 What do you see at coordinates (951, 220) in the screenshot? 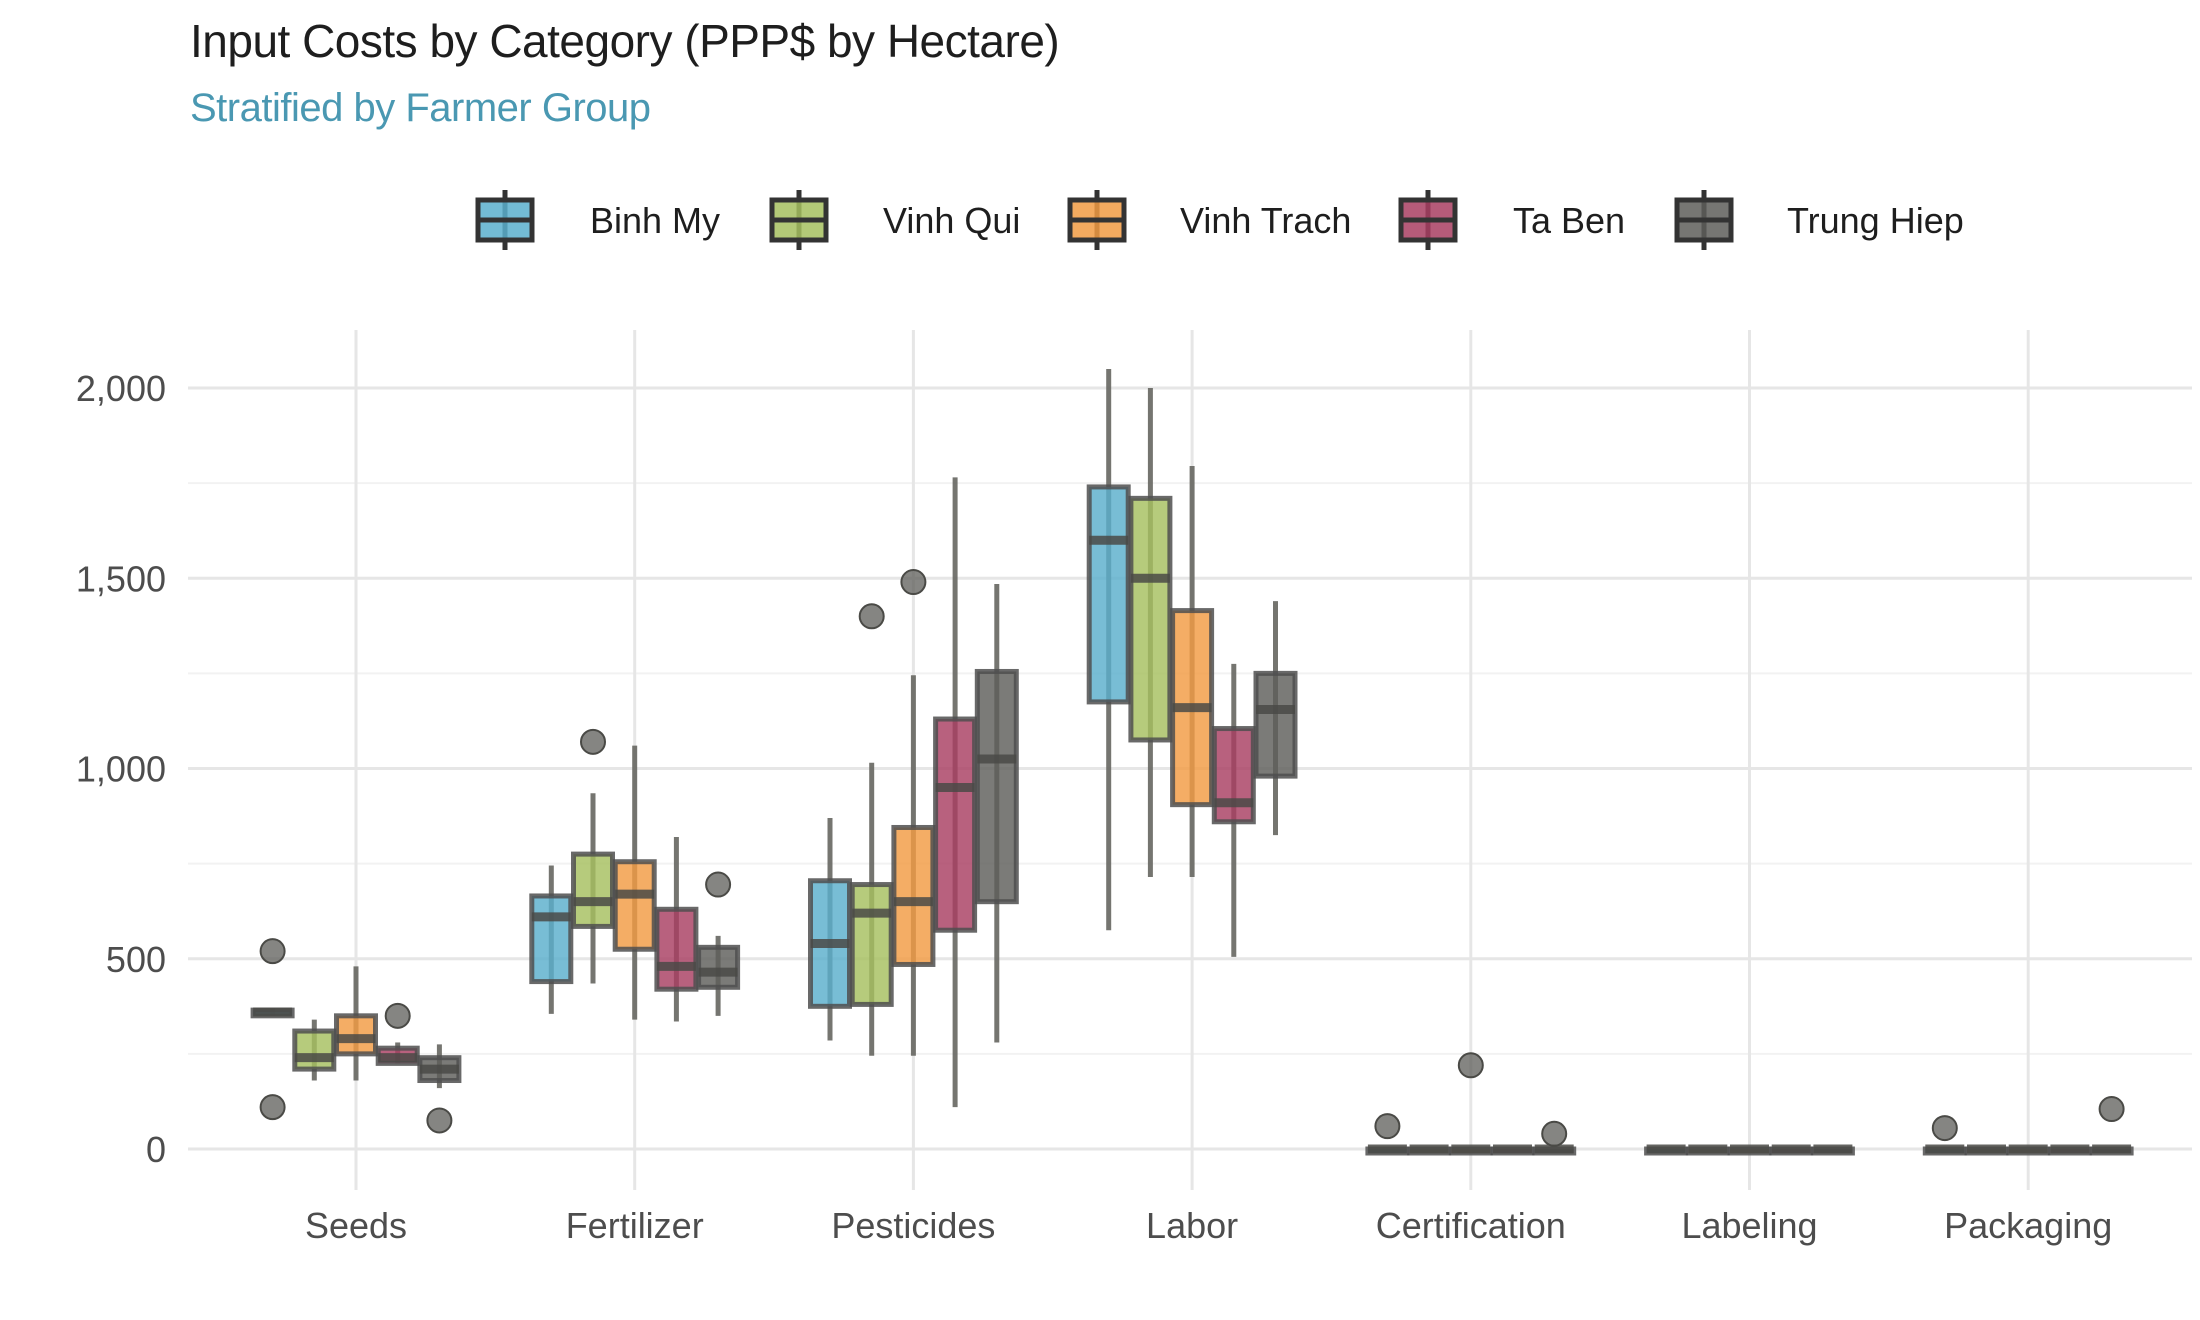
I see `legend-label: Vinh Qui` at bounding box center [951, 220].